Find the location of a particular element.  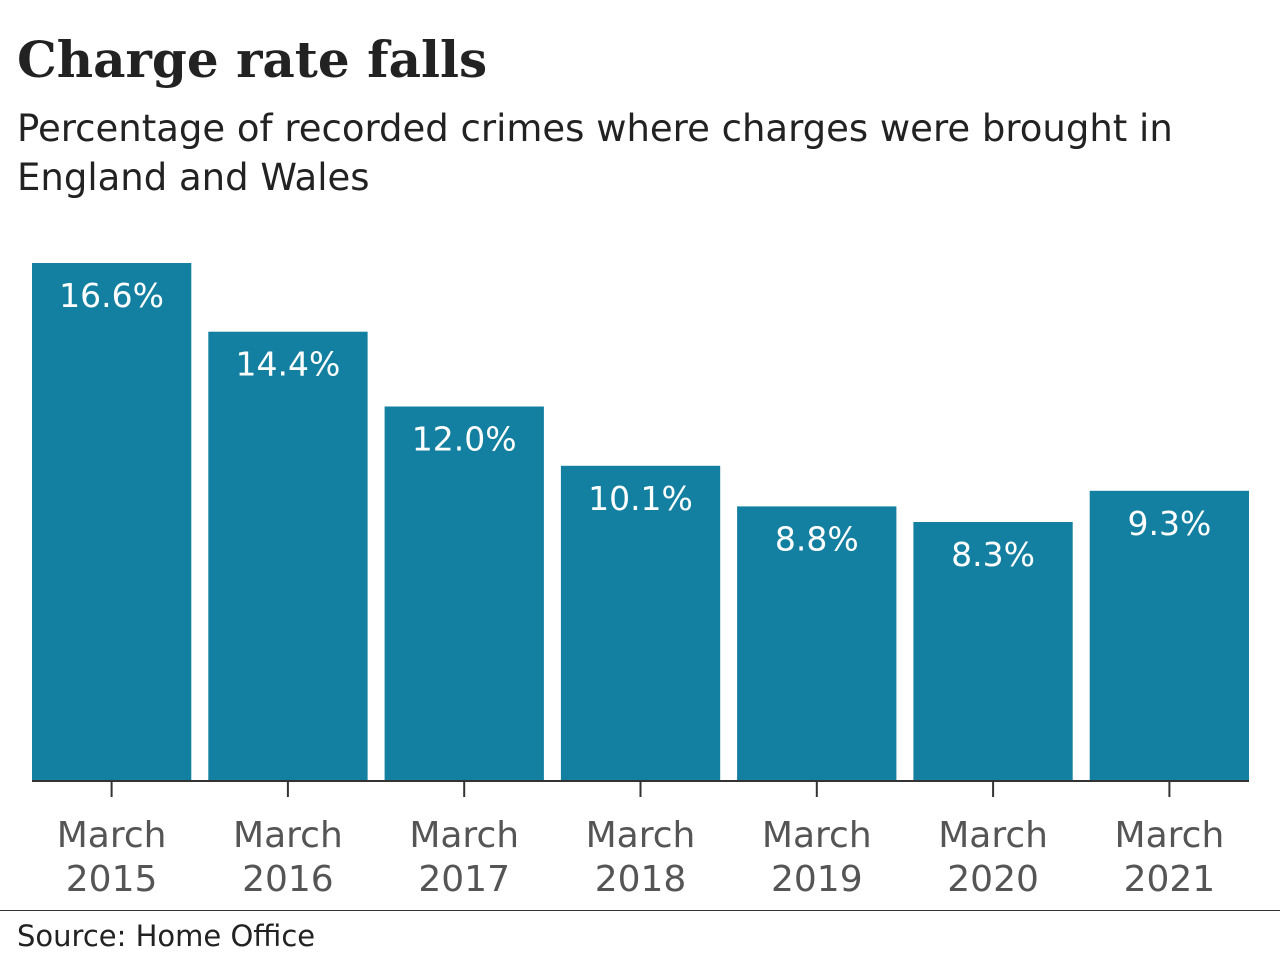

bar-march-2018 is located at coordinates (640, 623).